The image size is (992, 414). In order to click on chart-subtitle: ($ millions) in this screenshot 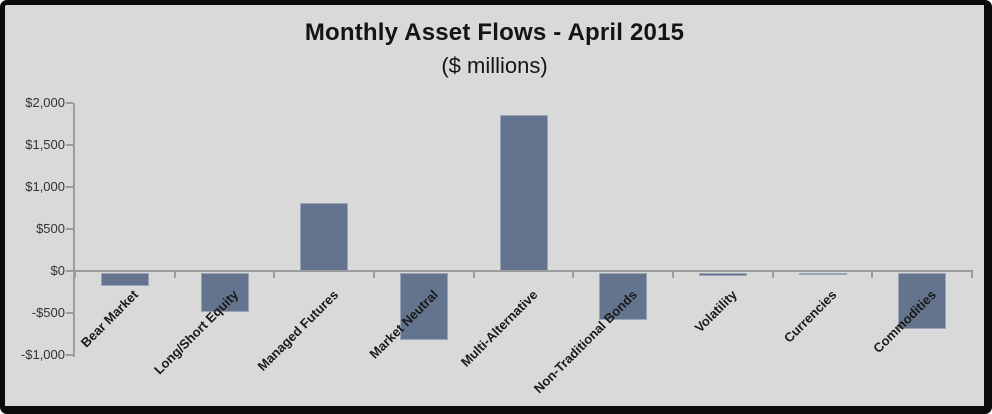, I will do `click(494, 65)`.